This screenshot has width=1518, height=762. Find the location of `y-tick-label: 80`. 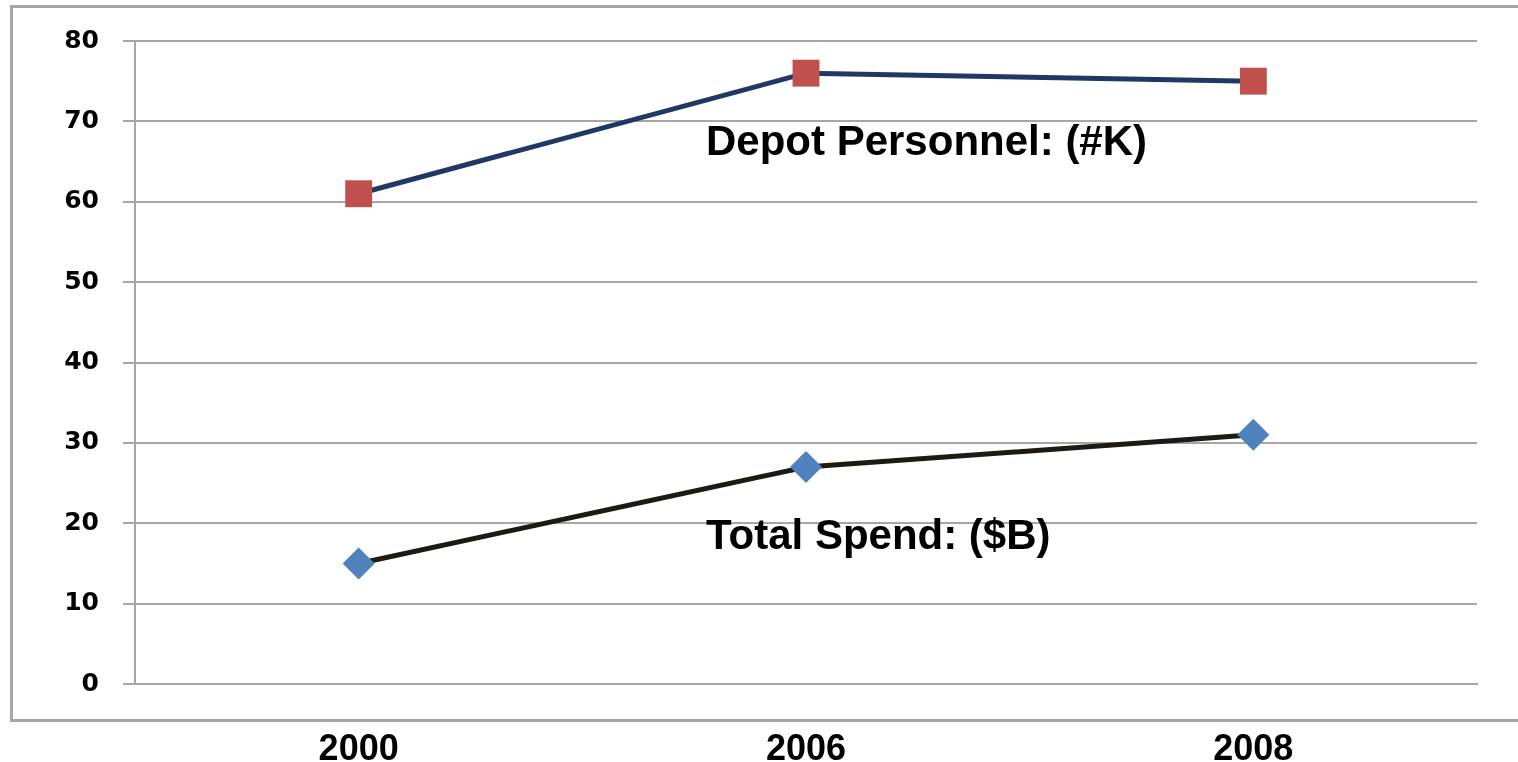

y-tick-label: 80 is located at coordinates (81, 39).